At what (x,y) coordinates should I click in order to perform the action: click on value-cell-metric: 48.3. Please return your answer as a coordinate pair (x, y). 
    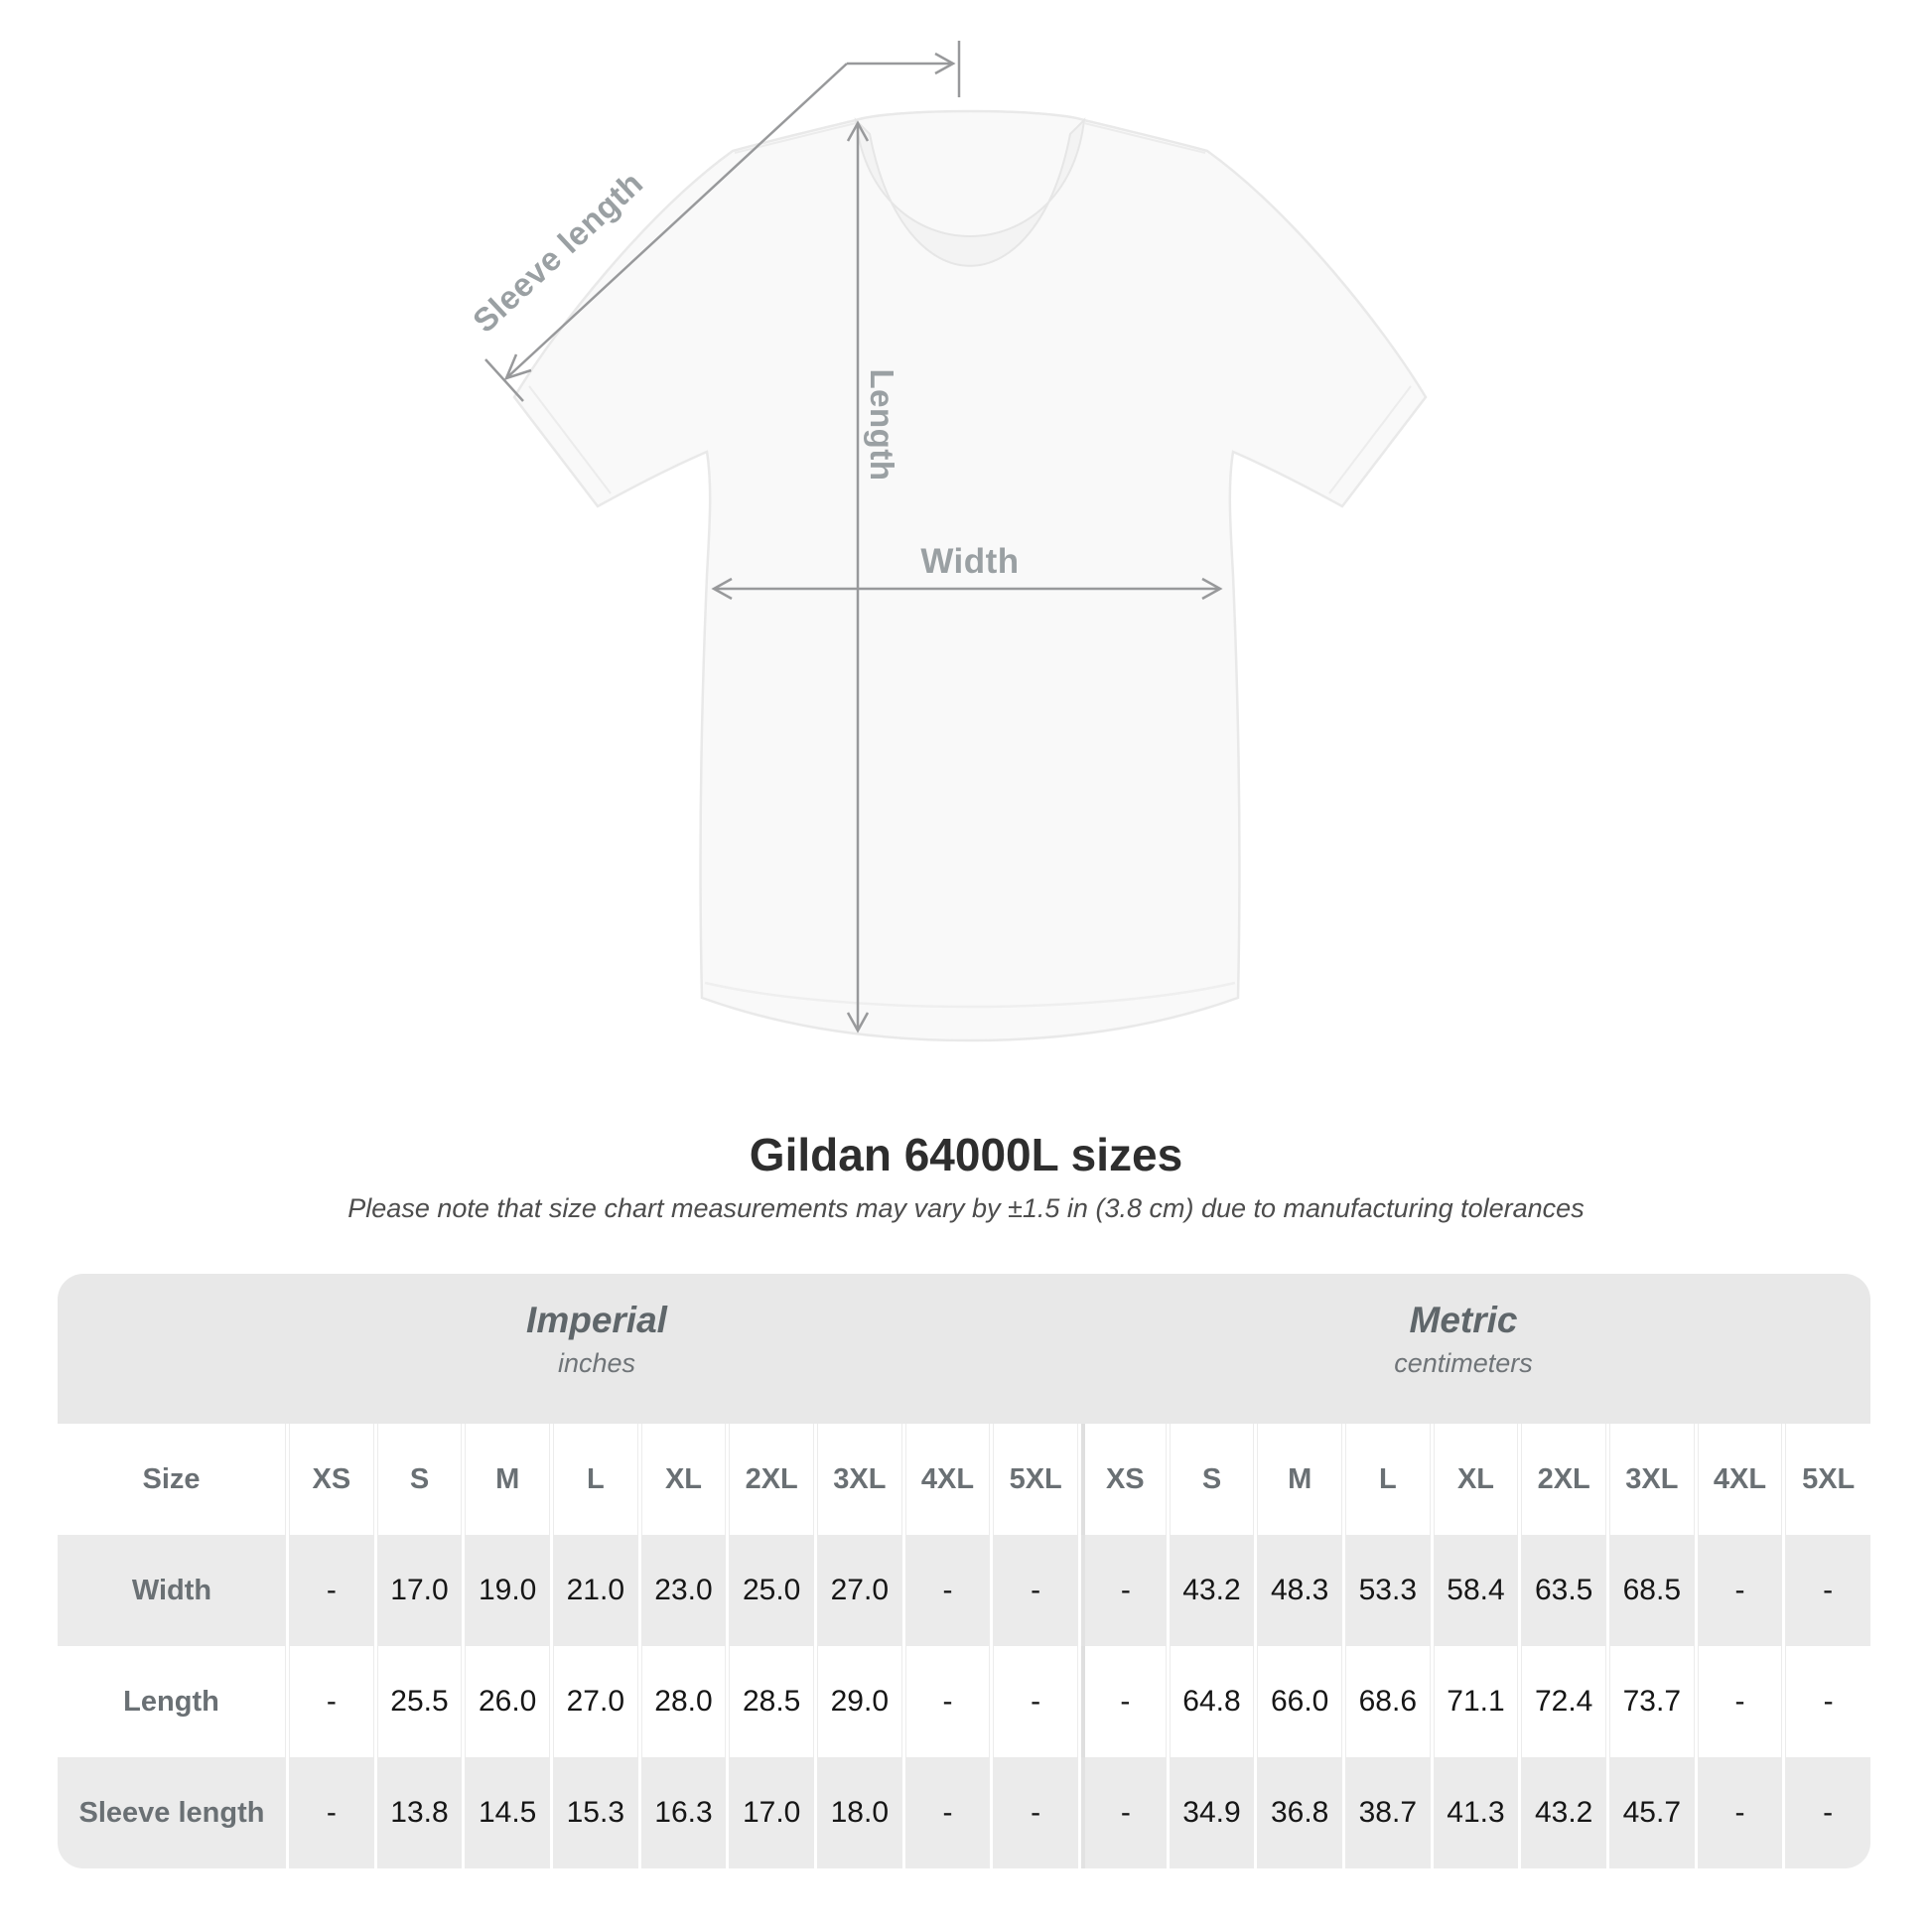
    Looking at the image, I should click on (1300, 1591).